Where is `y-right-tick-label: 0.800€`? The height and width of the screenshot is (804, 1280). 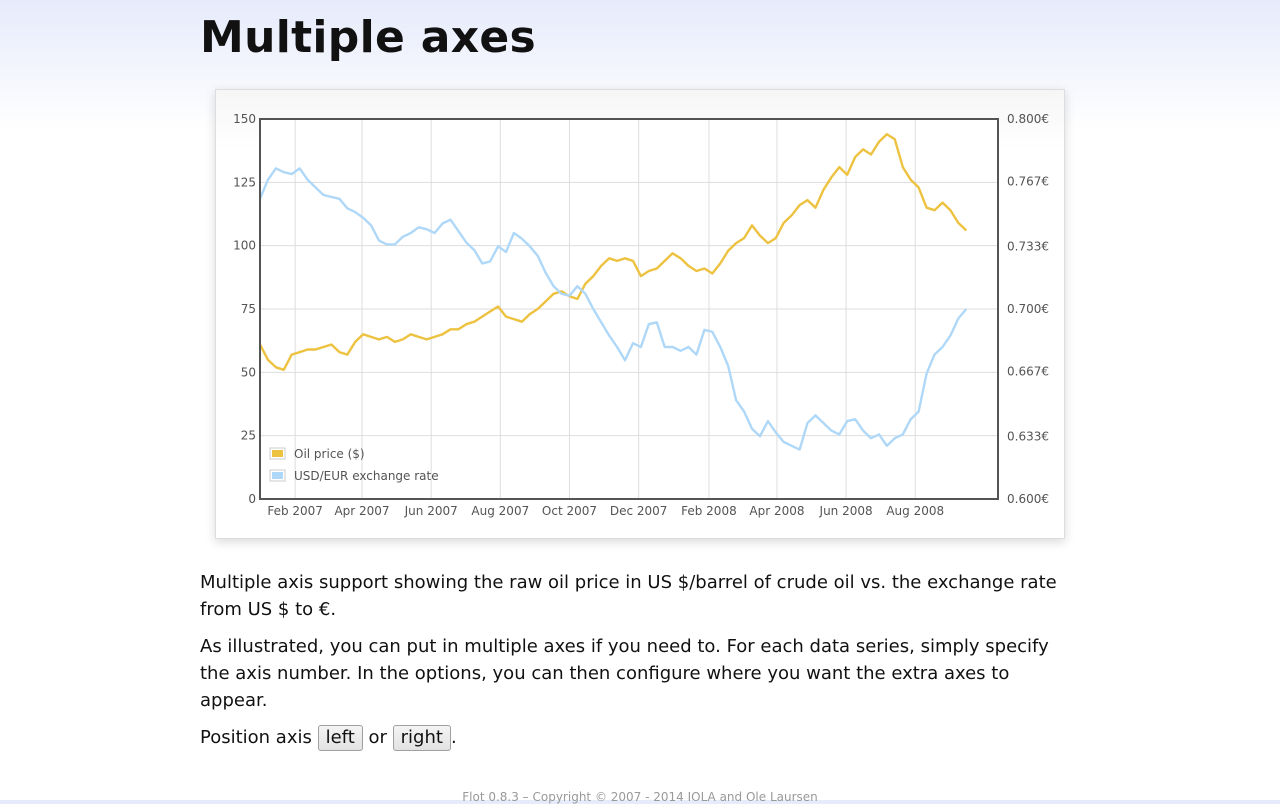
y-right-tick-label: 0.800€ is located at coordinates (1028, 119).